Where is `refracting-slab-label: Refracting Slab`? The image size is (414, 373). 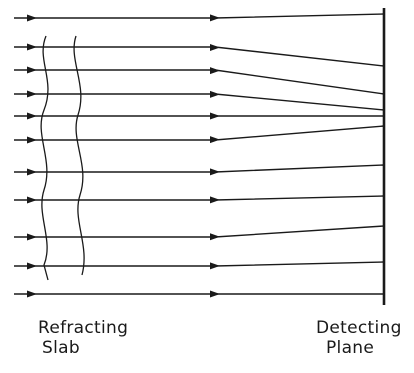
refracting-slab-label: Refracting Slab is located at coordinates (83, 338).